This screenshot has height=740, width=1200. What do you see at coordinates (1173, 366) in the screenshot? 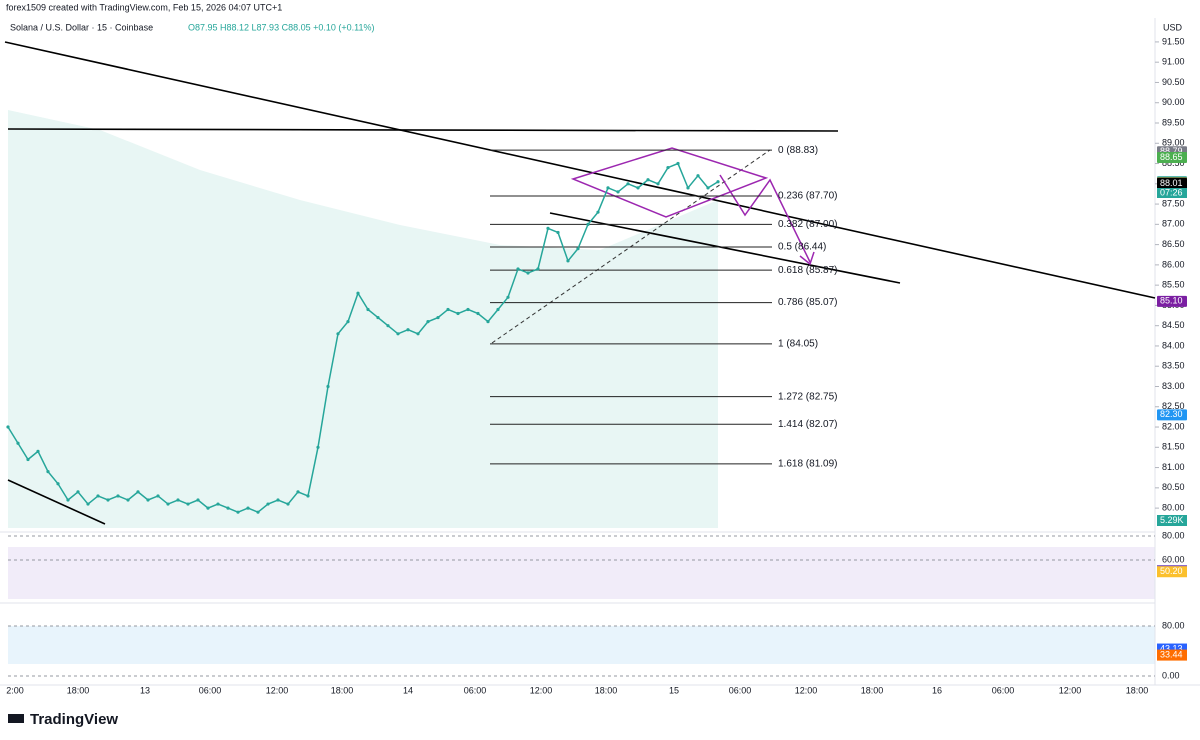
I see `y-tick-label: 83.50` at bounding box center [1173, 366].